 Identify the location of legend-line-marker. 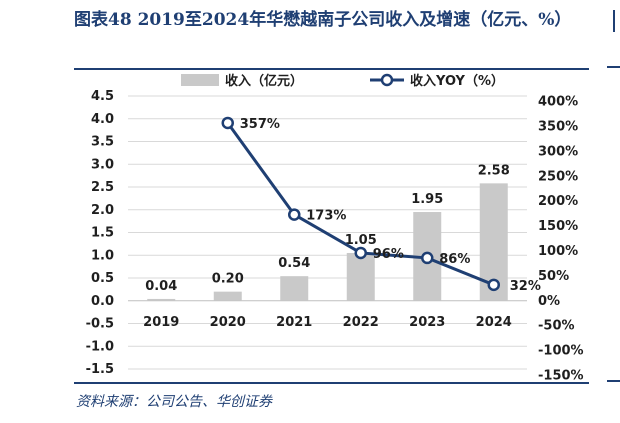
(387, 80).